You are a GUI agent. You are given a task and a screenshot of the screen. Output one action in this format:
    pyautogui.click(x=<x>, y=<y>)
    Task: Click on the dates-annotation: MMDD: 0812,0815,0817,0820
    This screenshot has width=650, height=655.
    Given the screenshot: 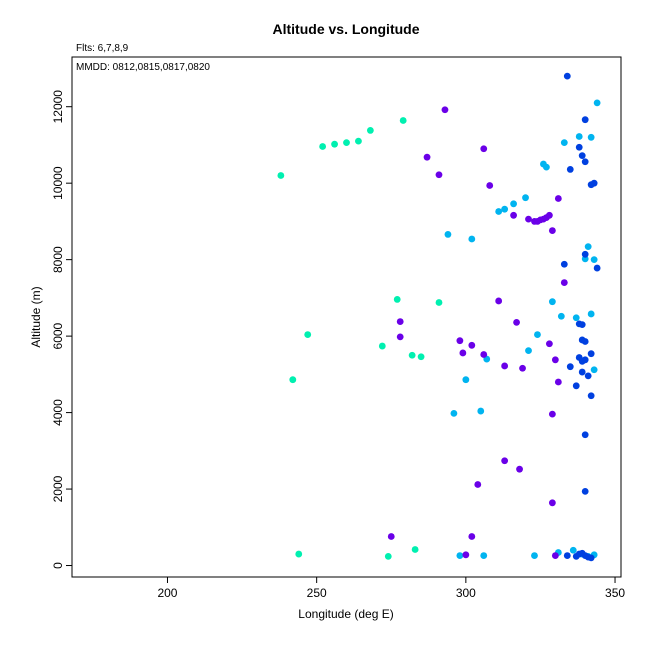 What is the action you would take?
    pyautogui.click(x=143, y=67)
    